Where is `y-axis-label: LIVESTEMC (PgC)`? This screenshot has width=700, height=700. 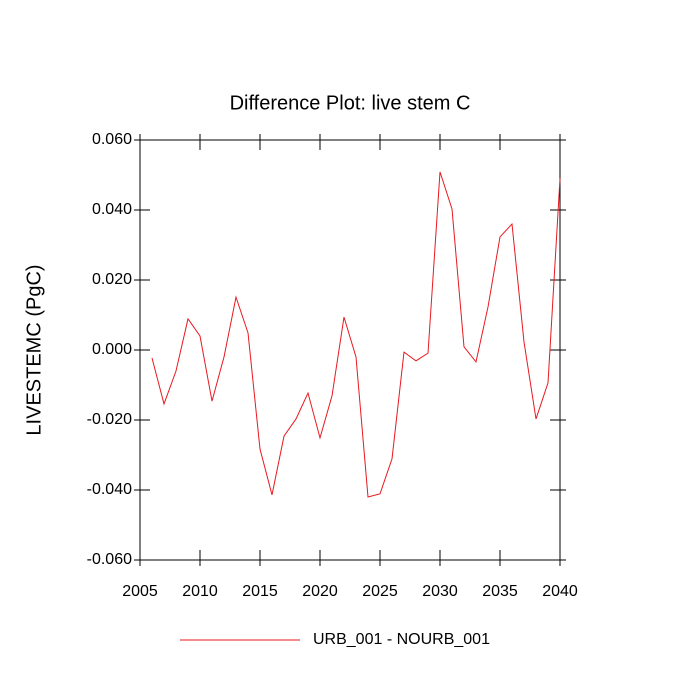 y-axis-label: LIVESTEMC (PgC) is located at coordinates (34, 349).